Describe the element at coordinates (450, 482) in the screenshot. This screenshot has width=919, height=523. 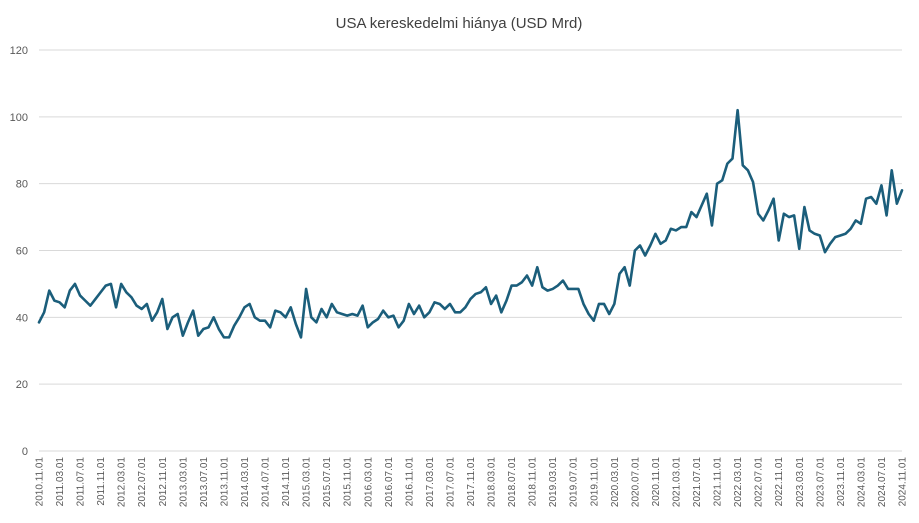
I see `x-tick-label: 2017.07.01` at that location.